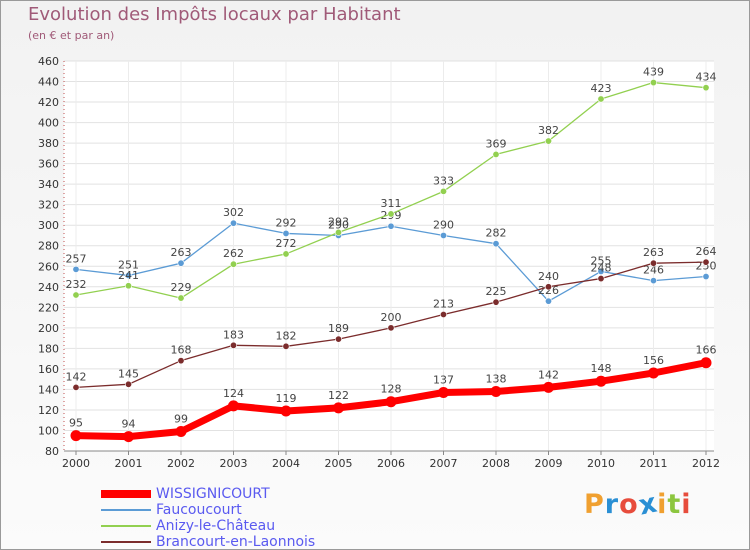 This screenshot has width=750, height=550. I want to click on data-label-anizy-le-chateau: 241, so click(128, 275).